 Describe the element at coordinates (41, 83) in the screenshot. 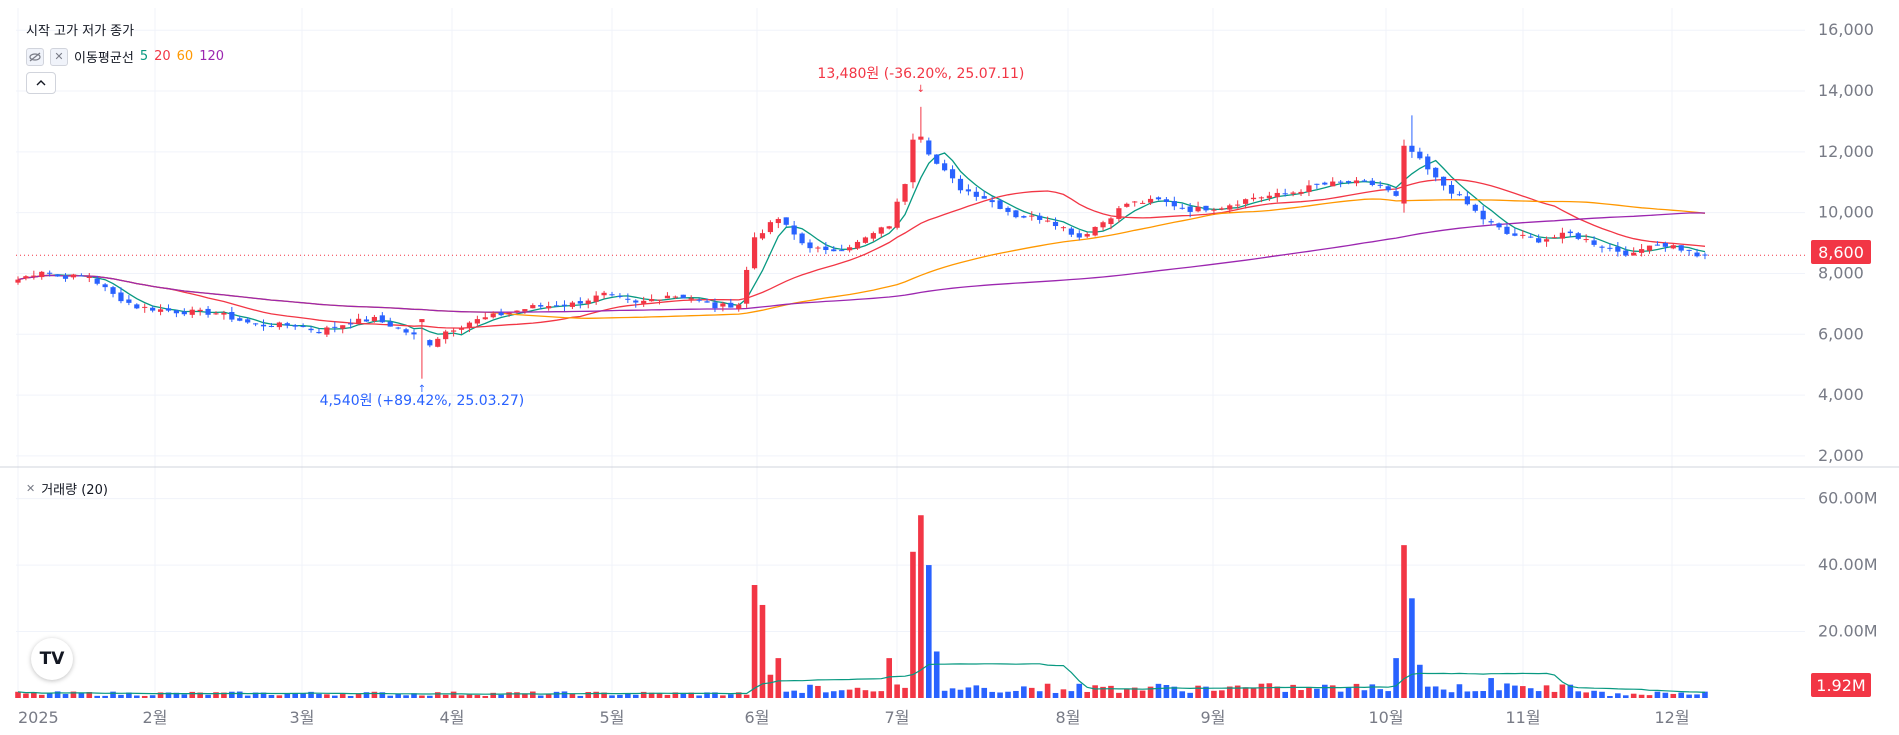

I see `chevron-up-icon` at that location.